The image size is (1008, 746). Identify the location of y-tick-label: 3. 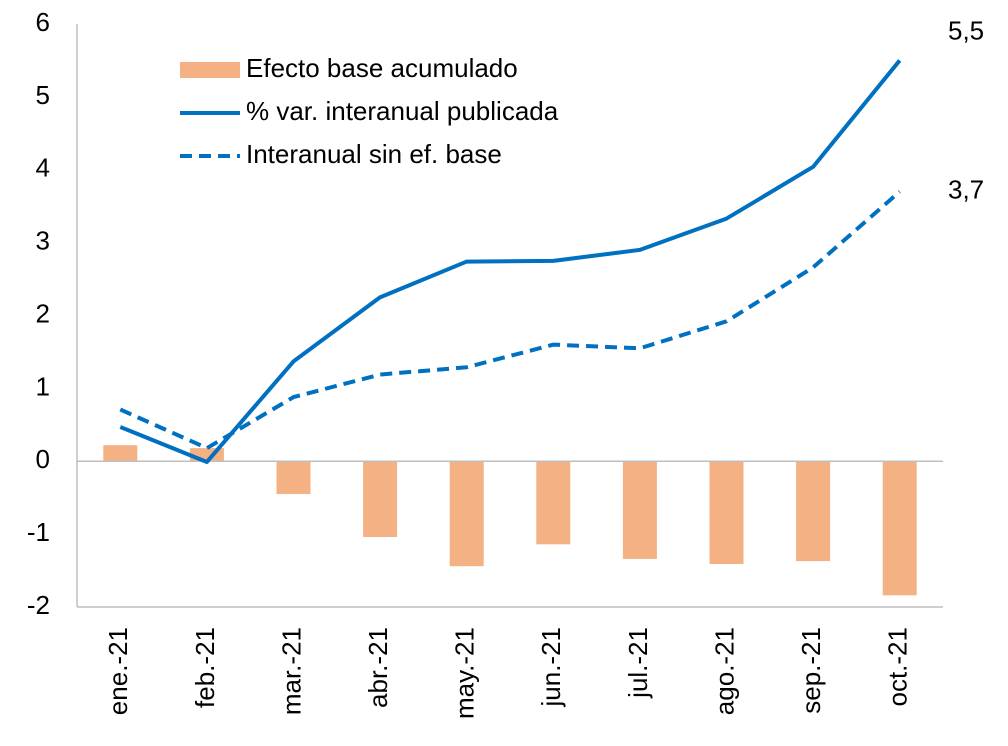
(43, 241).